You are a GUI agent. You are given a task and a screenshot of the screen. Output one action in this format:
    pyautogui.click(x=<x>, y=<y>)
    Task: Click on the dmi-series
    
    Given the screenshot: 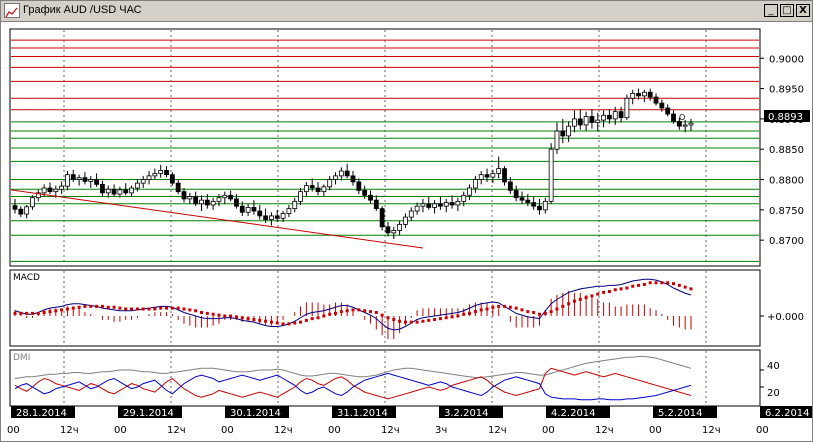 What is the action you would take?
    pyautogui.click(x=389, y=378)
    